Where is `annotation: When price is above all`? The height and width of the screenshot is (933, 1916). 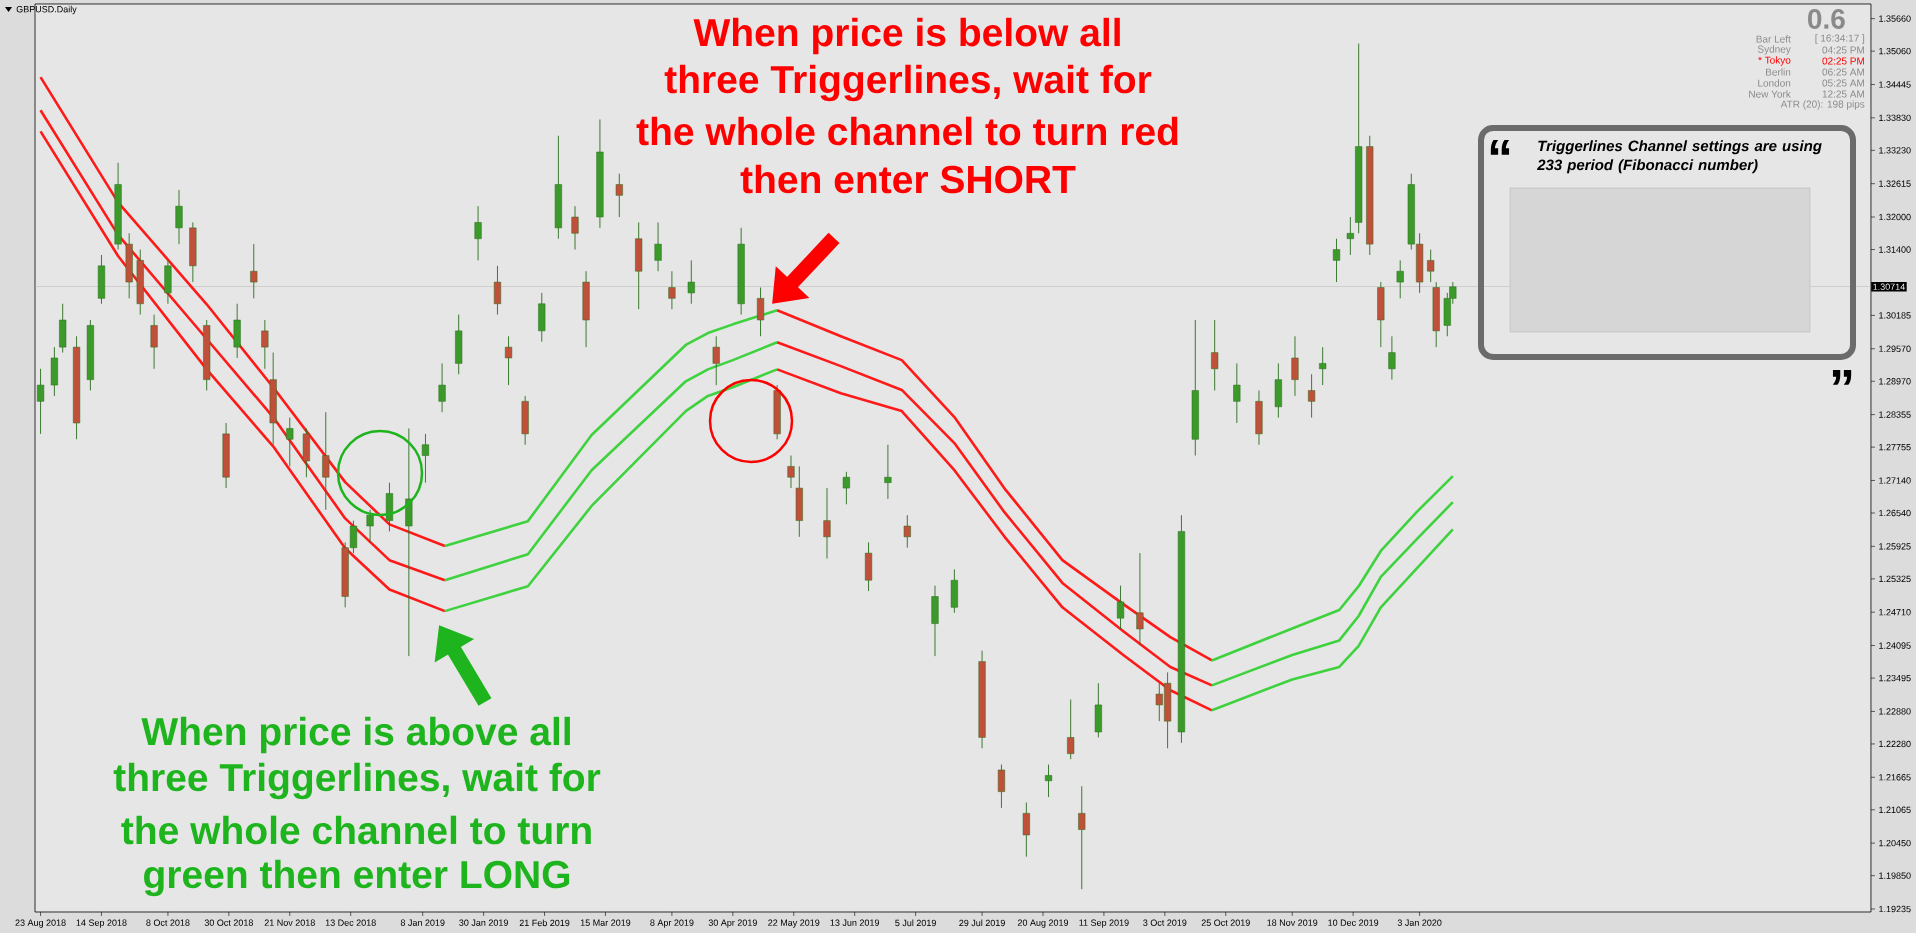
annotation: When price is above all is located at coordinates (355, 735).